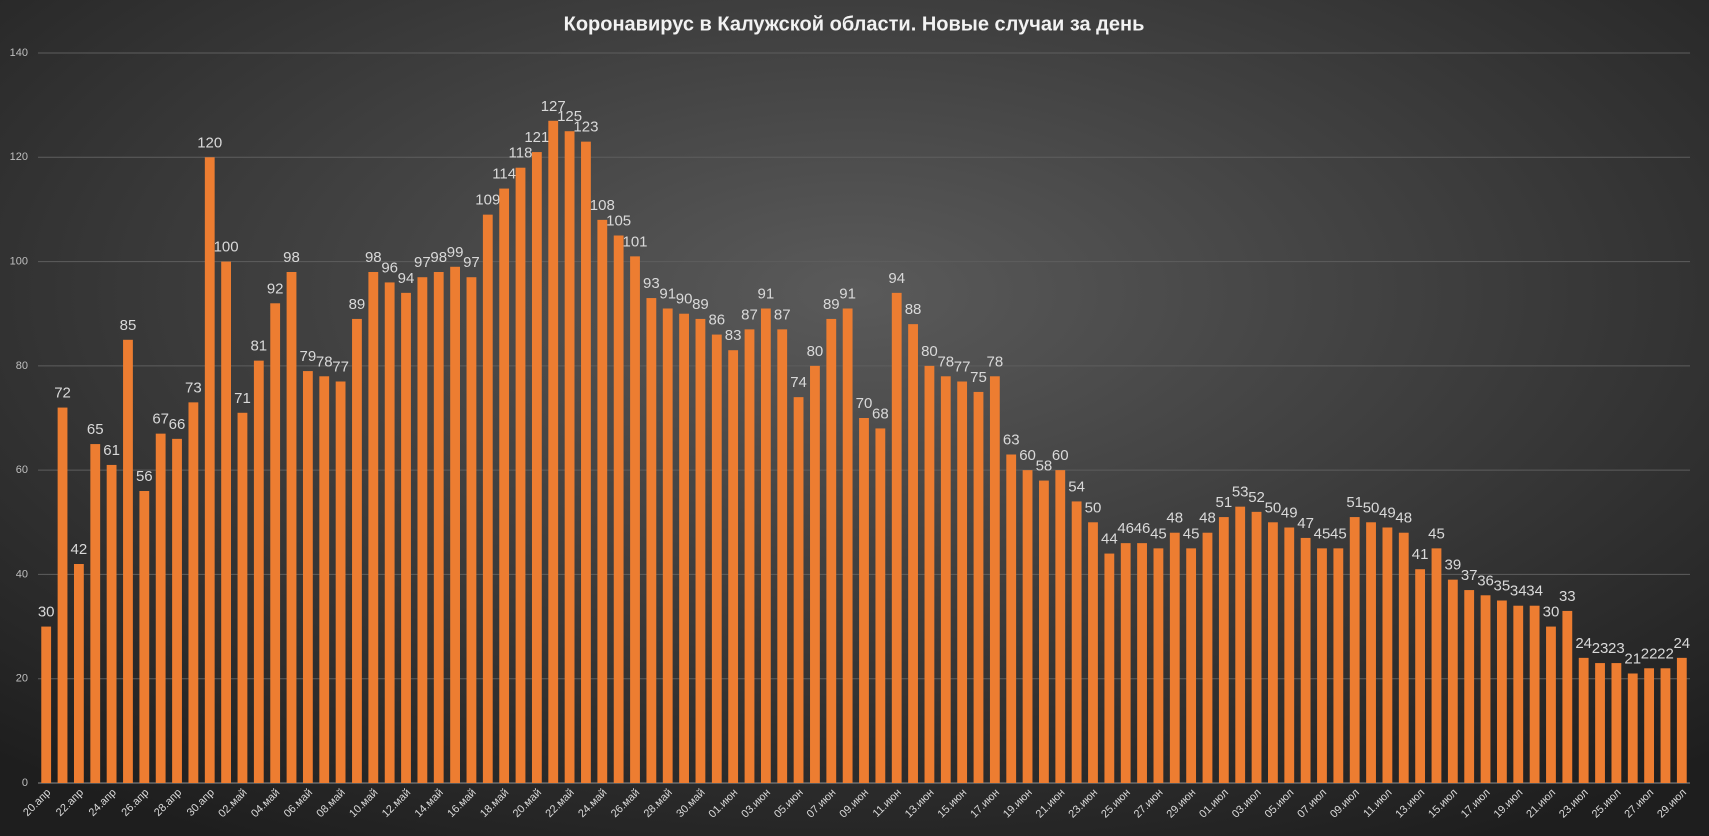 The image size is (1709, 836). Describe the element at coordinates (1420, 554) in the screenshot. I see `value-label: 41` at that location.